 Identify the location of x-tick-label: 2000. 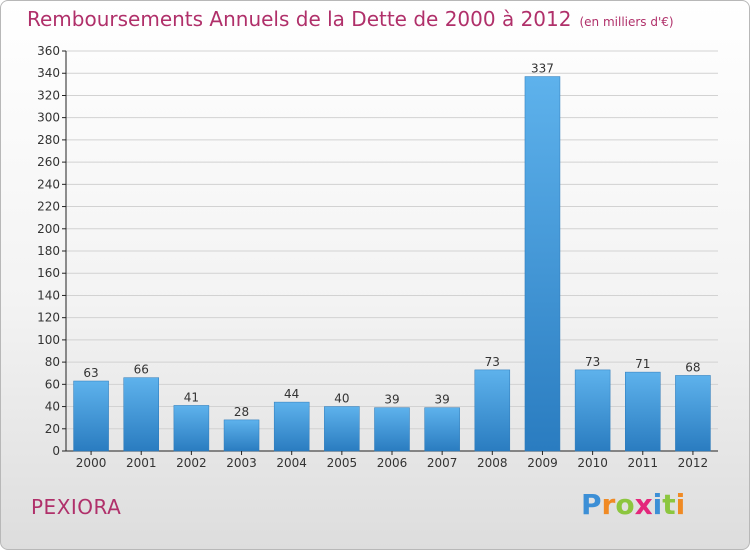
(91, 463).